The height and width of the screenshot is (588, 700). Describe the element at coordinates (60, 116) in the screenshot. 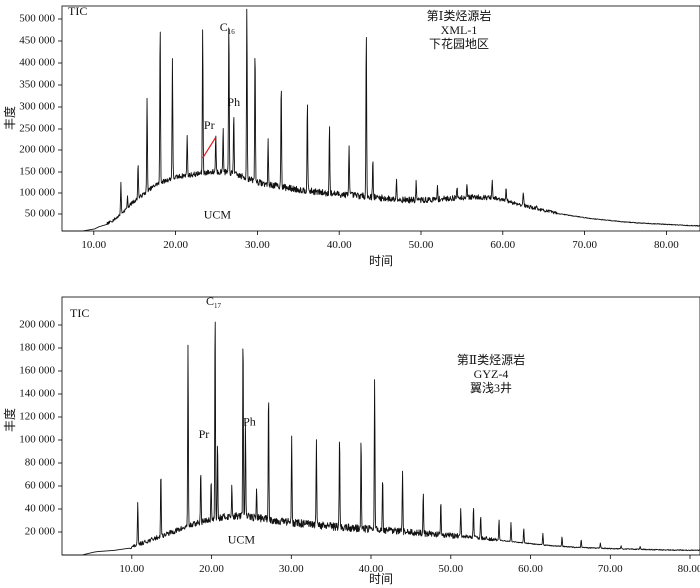

I see `panel-1-y-ticks` at that location.